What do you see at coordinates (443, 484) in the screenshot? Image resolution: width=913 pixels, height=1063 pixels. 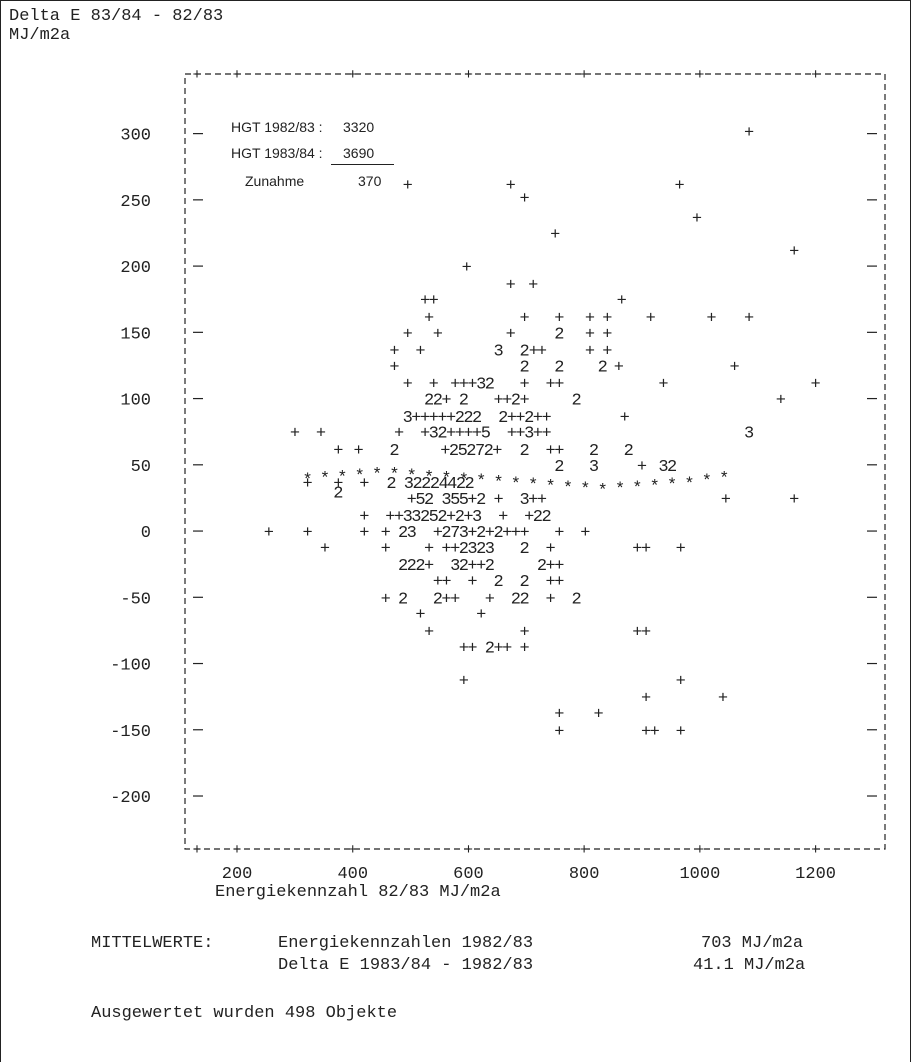 I see `data-point: 4` at bounding box center [443, 484].